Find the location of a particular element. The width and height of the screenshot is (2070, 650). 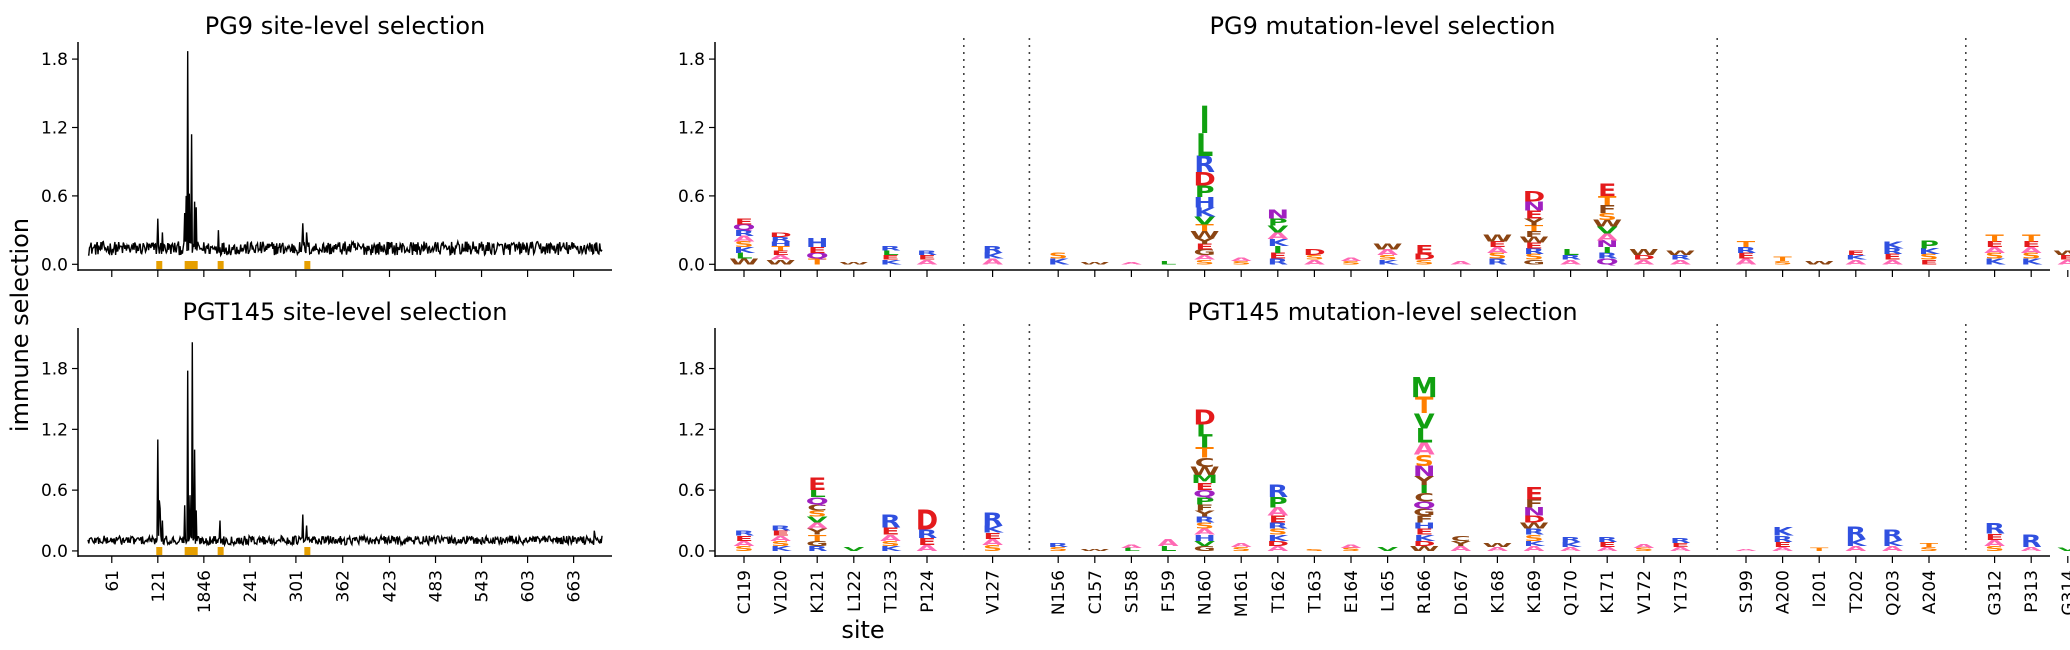

pgt145-logo-site-label: E164 is located at coordinates (1352, 591).